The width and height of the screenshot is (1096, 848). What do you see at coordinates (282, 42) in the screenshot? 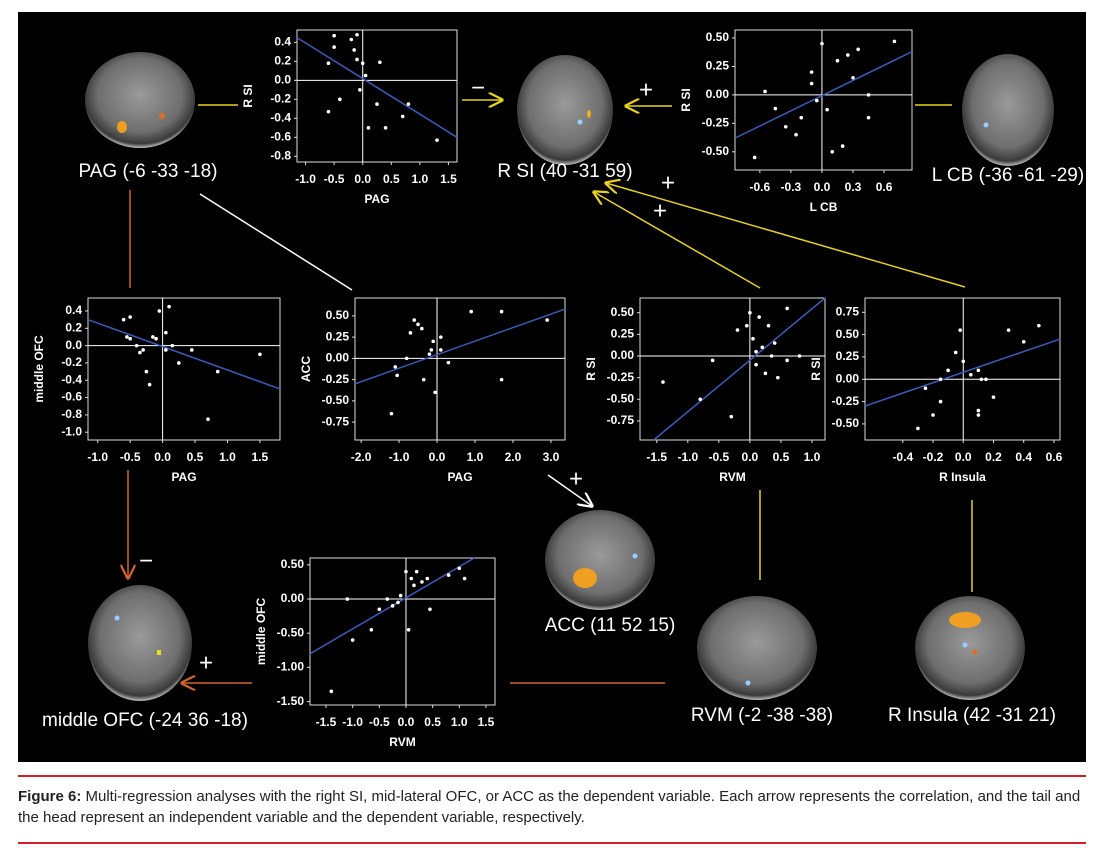
I see `y-tick-label: 0.4` at bounding box center [282, 42].